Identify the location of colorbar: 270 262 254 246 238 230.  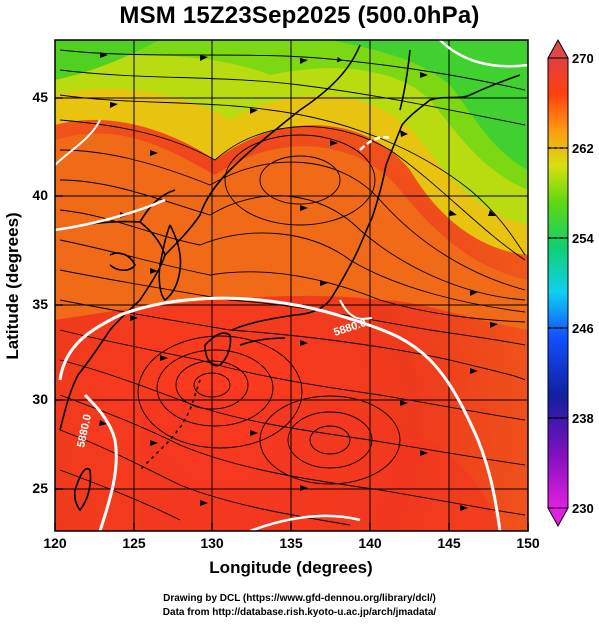
(570, 283).